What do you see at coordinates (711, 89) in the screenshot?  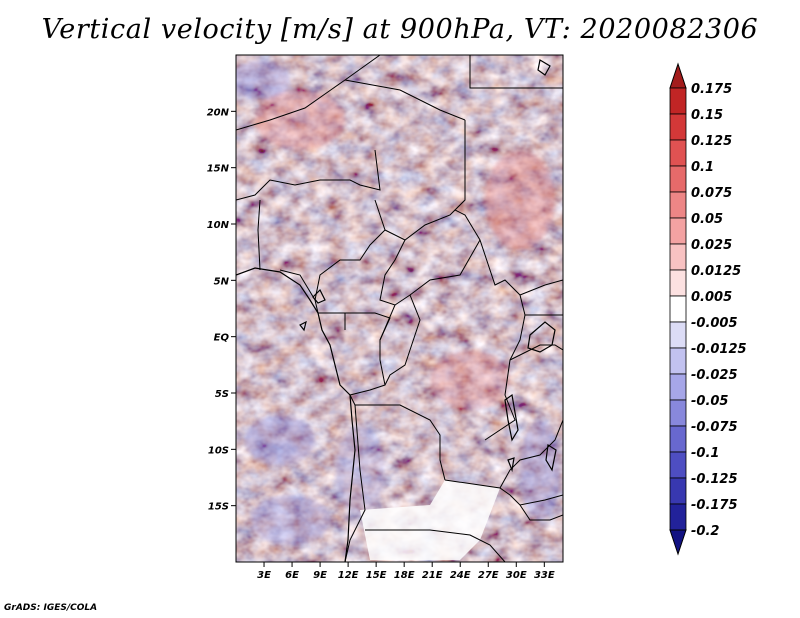 I see `colorbar-level-label: 0.175` at bounding box center [711, 89].